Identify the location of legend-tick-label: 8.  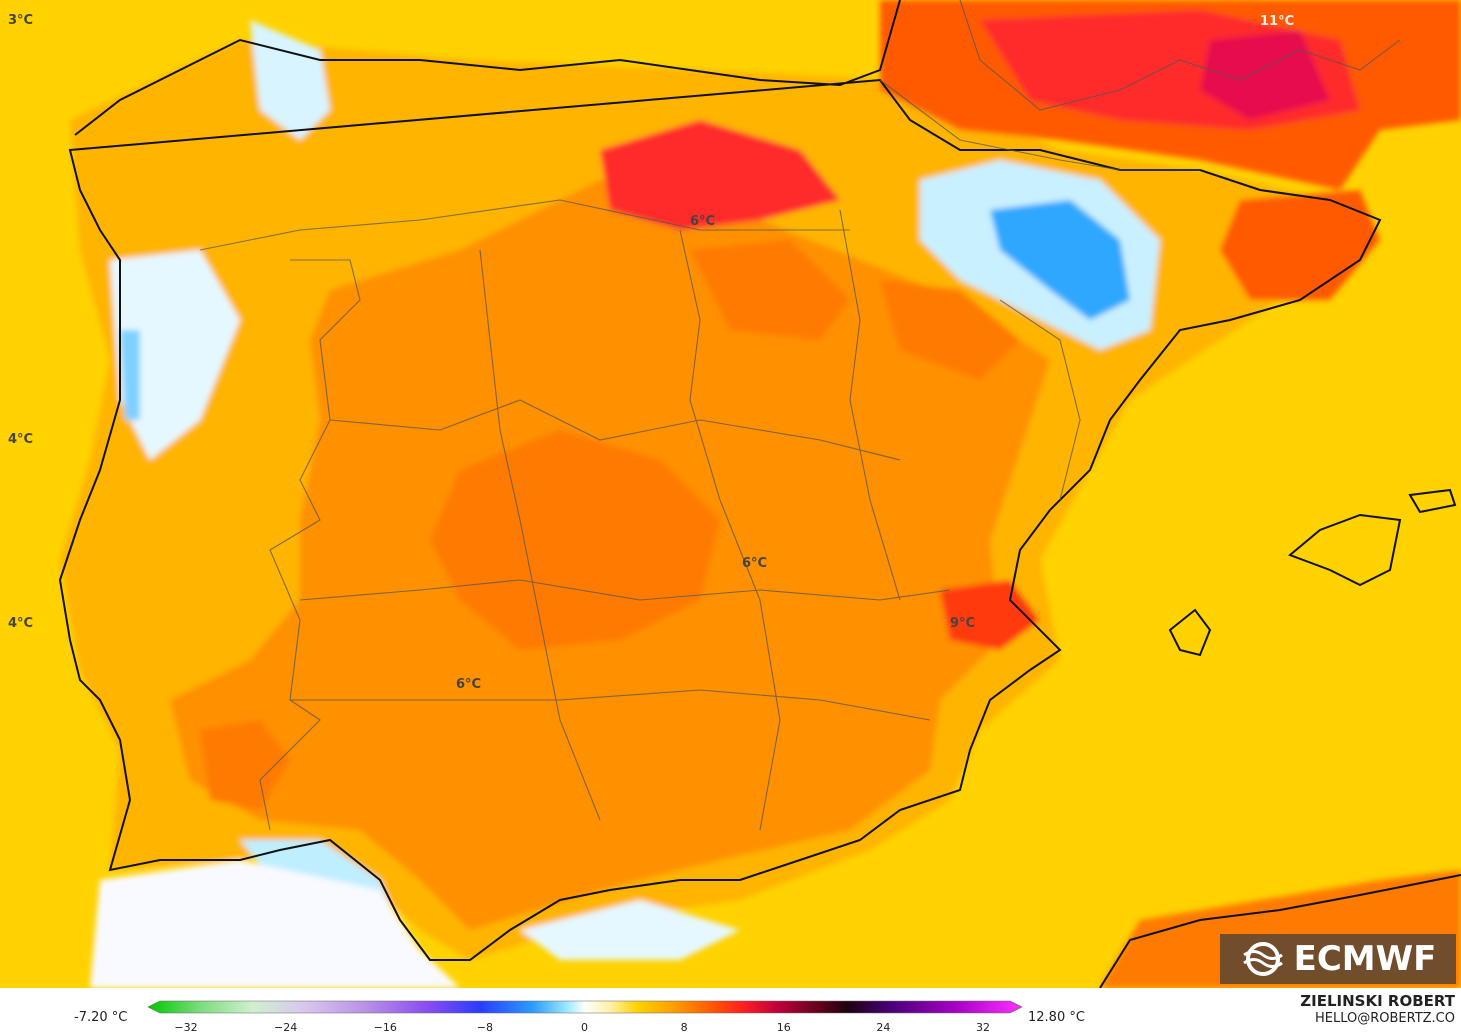
(684, 1027).